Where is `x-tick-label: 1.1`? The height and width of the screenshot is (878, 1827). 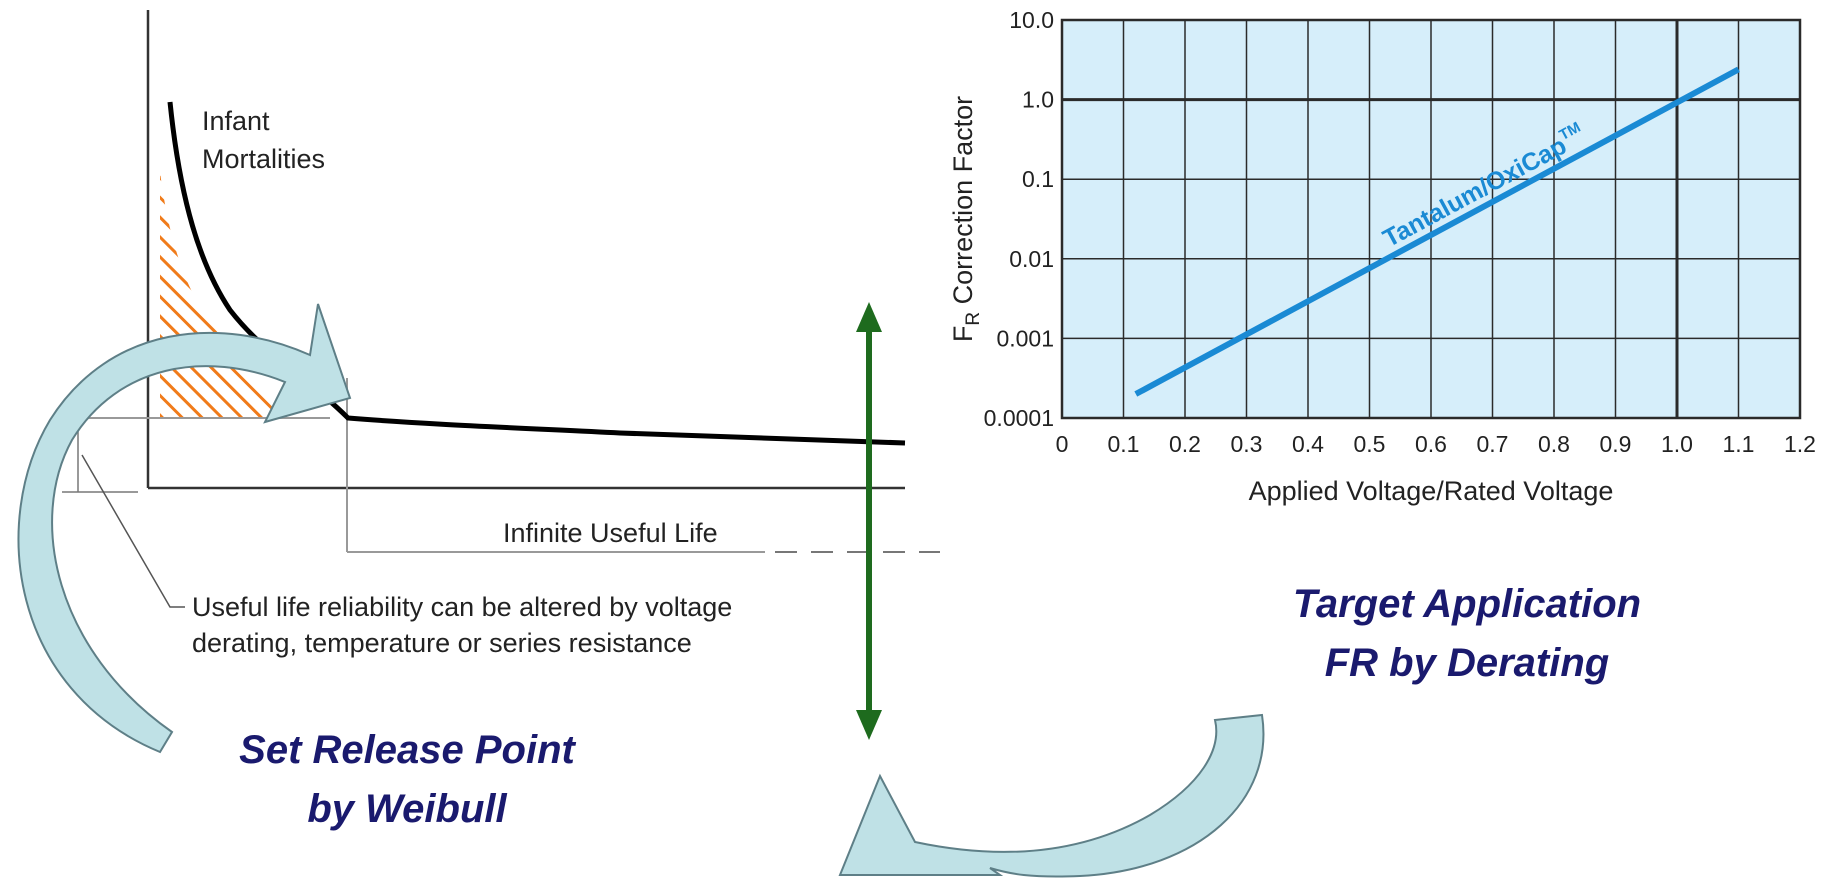 x-tick-label: 1.1 is located at coordinates (1739, 444).